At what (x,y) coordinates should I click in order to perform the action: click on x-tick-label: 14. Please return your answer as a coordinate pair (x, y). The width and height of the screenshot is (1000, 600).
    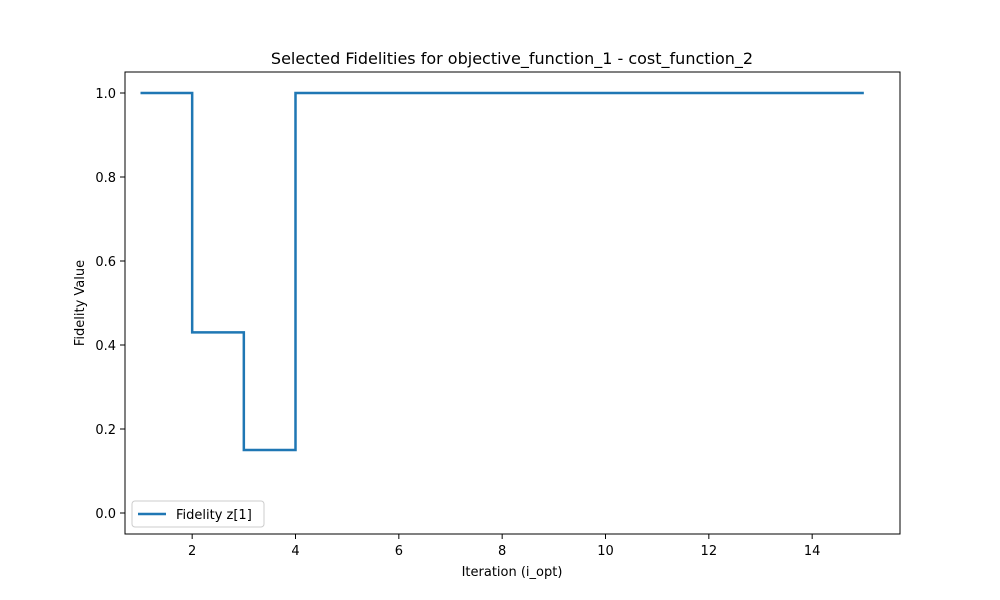
    Looking at the image, I should click on (812, 551).